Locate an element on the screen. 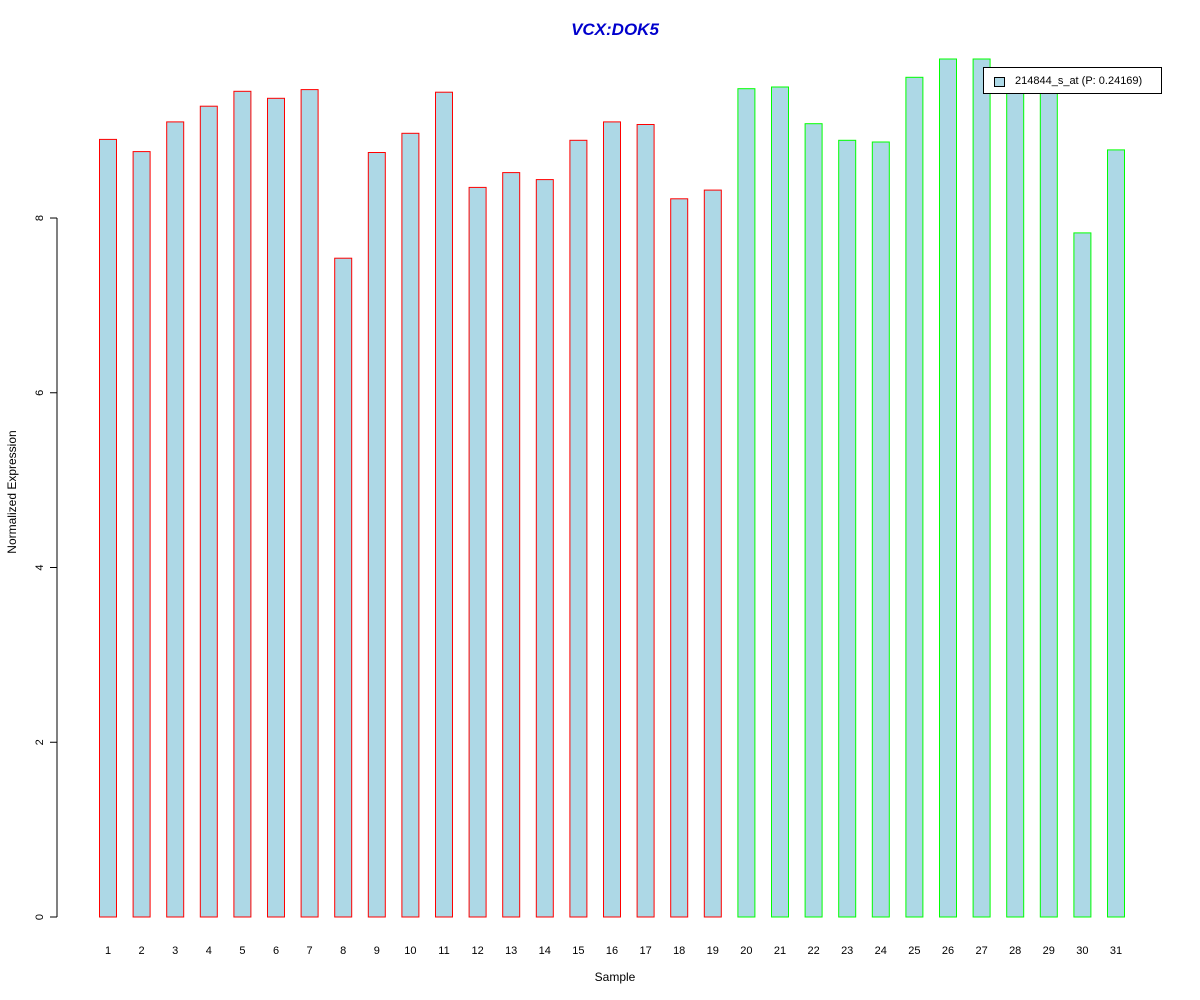 Image resolution: width=1200 pixels, height=1000 pixels. x-tick-label: 18 is located at coordinates (679, 951).